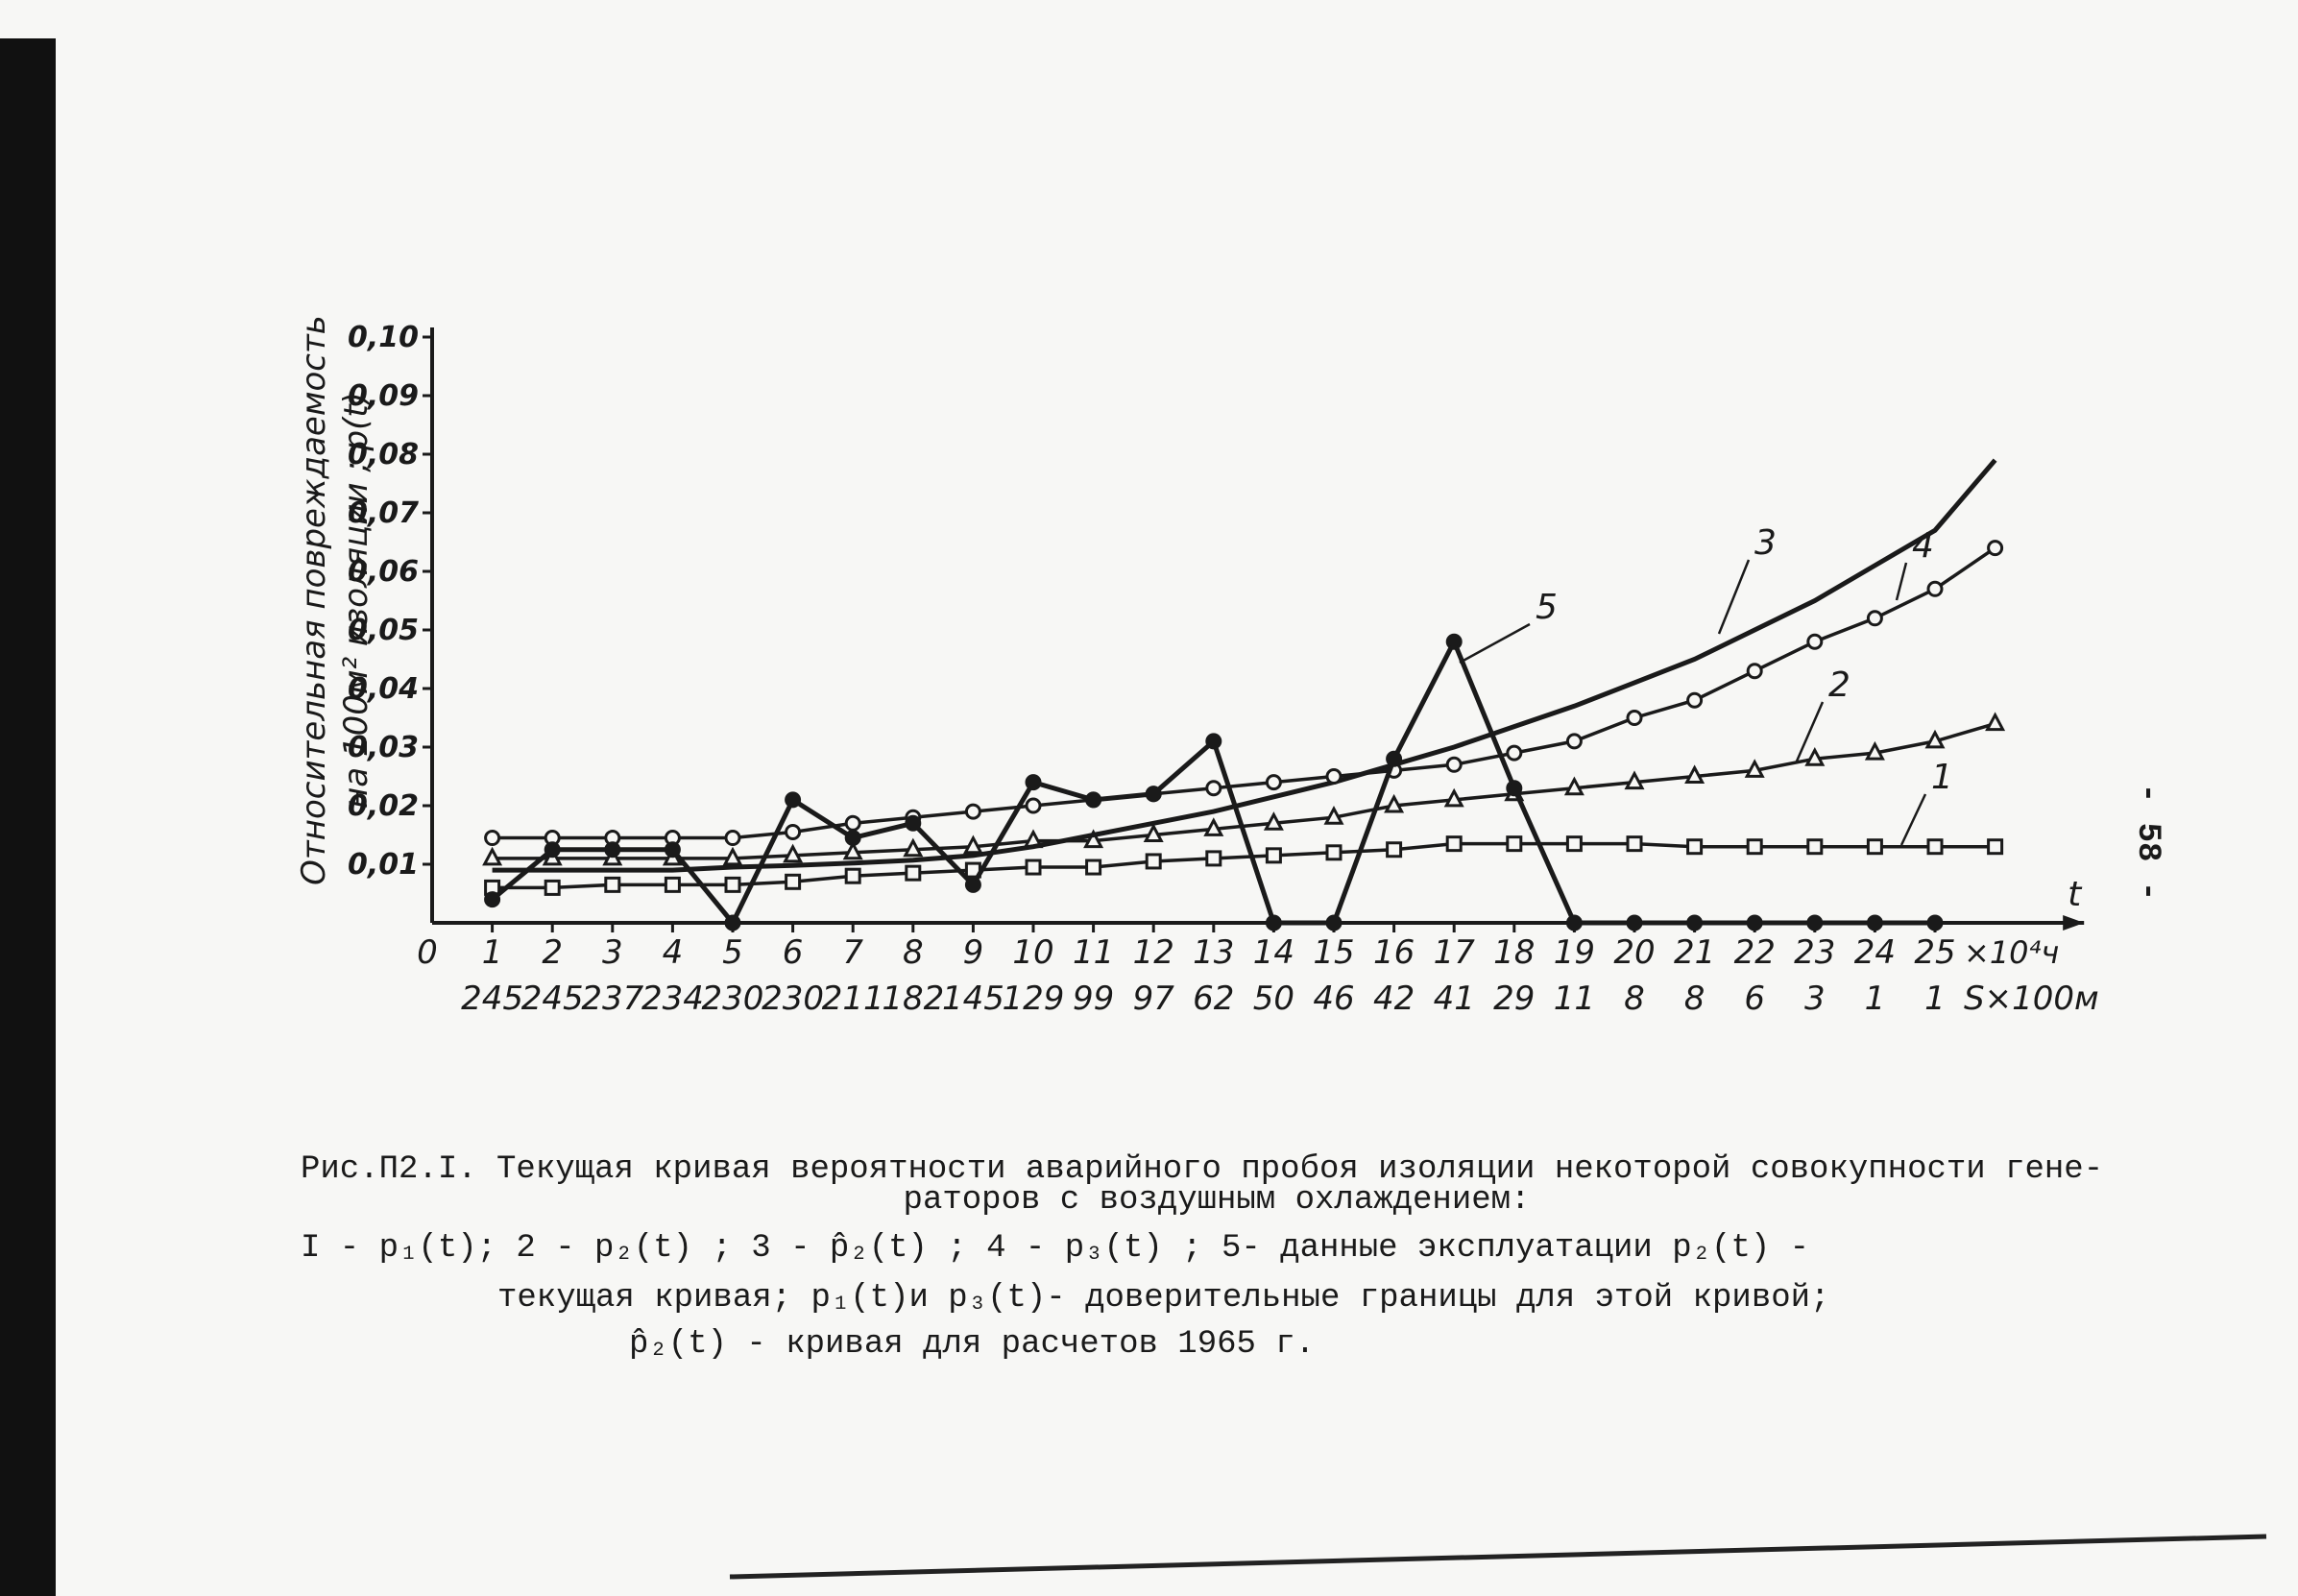 The width and height of the screenshot is (2298, 1596). Describe the element at coordinates (1934, 952) in the screenshot. I see `x-tick-label: 25` at that location.